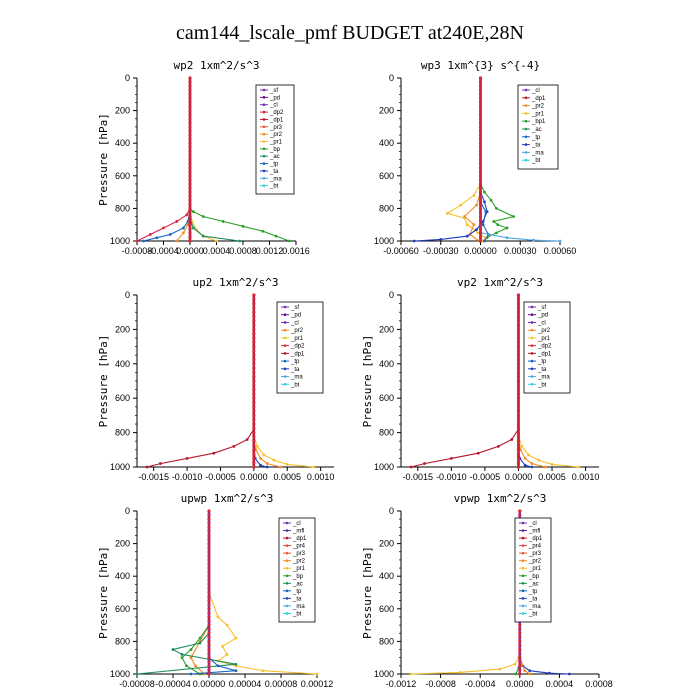  What do you see at coordinates (386, 329) in the screenshot?
I see `y-tick-label: 200` at bounding box center [386, 329].